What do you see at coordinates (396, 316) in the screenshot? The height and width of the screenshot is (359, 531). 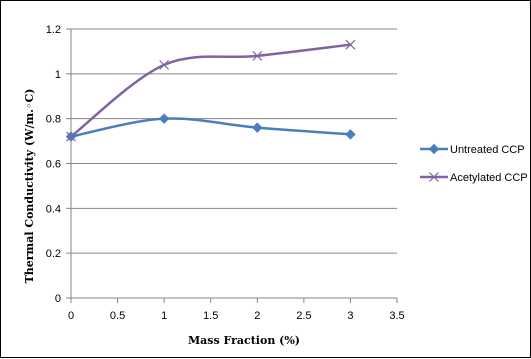 I see `x-tick-label: 3.5` at bounding box center [396, 316].